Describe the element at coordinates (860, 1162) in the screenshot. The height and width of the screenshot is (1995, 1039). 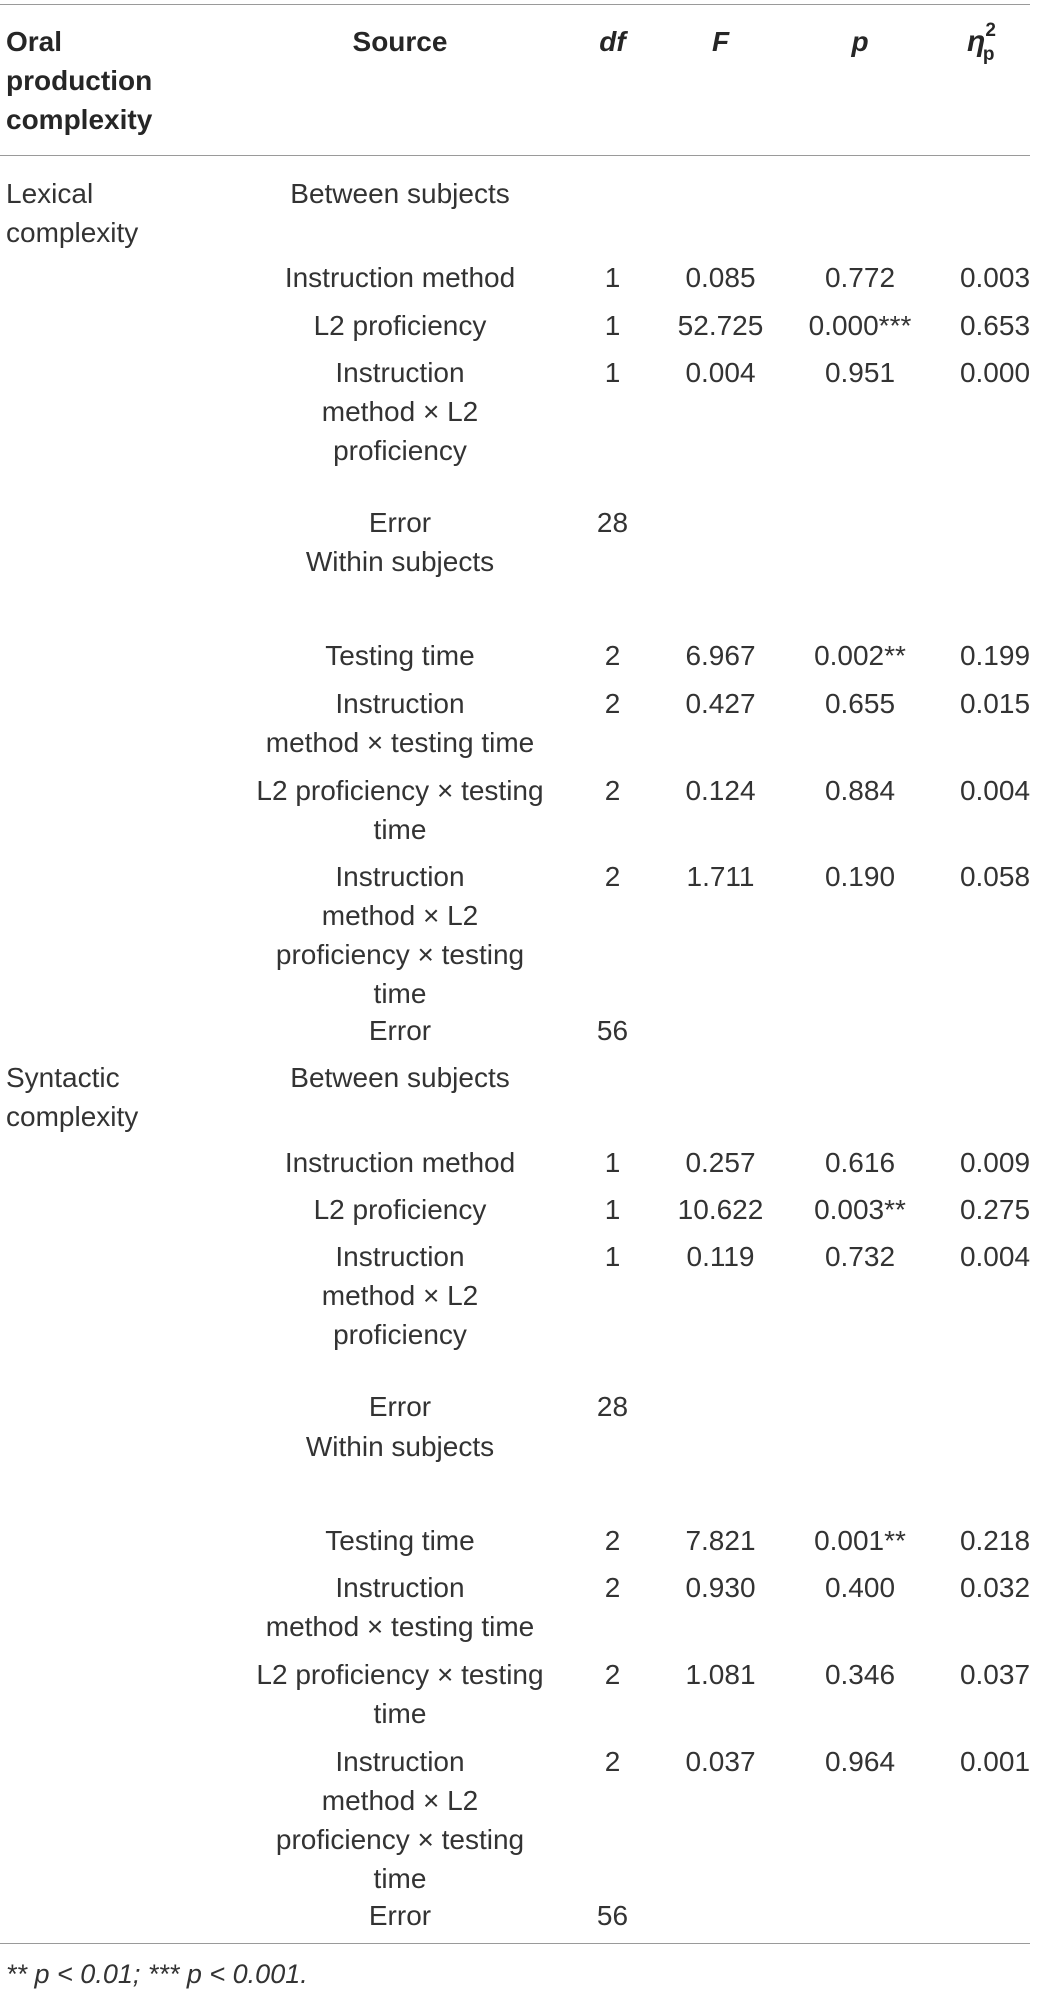
I see `p-cell: 0.616` at that location.